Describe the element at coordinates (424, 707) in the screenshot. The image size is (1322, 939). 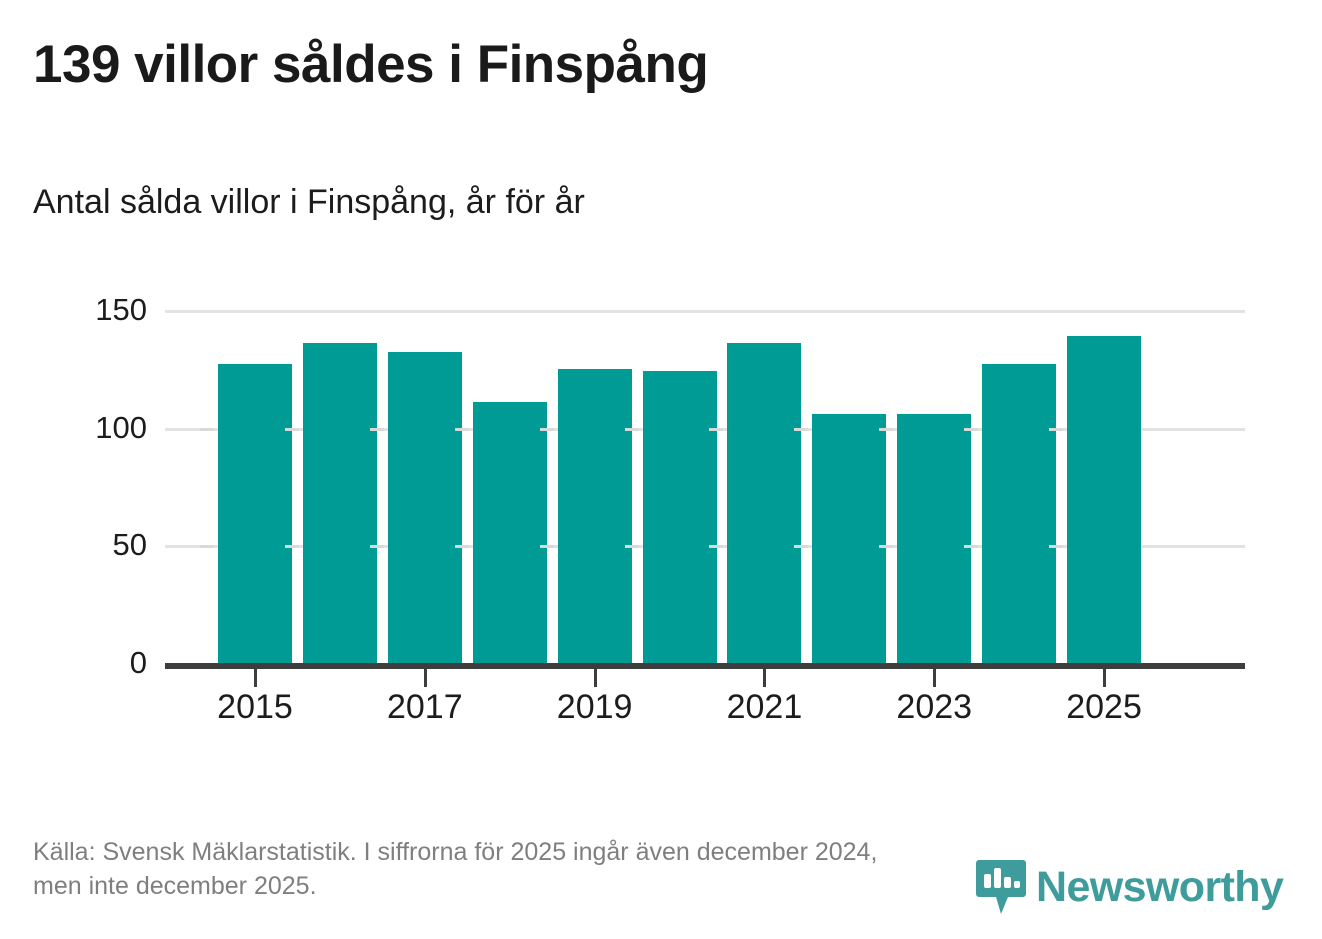
I see `x-tick-label-2017: 2017` at that location.